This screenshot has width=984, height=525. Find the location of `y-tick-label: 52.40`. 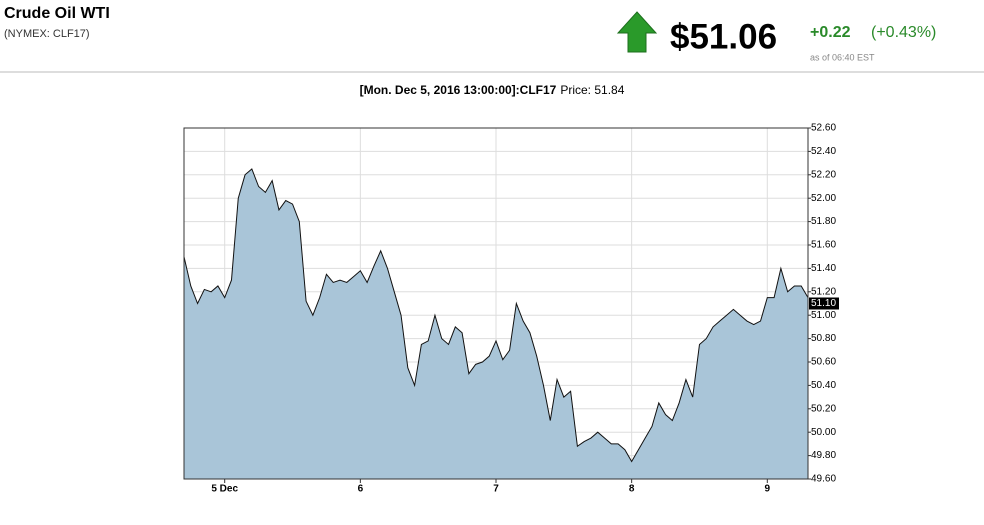

y-tick-label: 52.40 is located at coordinates (823, 151).